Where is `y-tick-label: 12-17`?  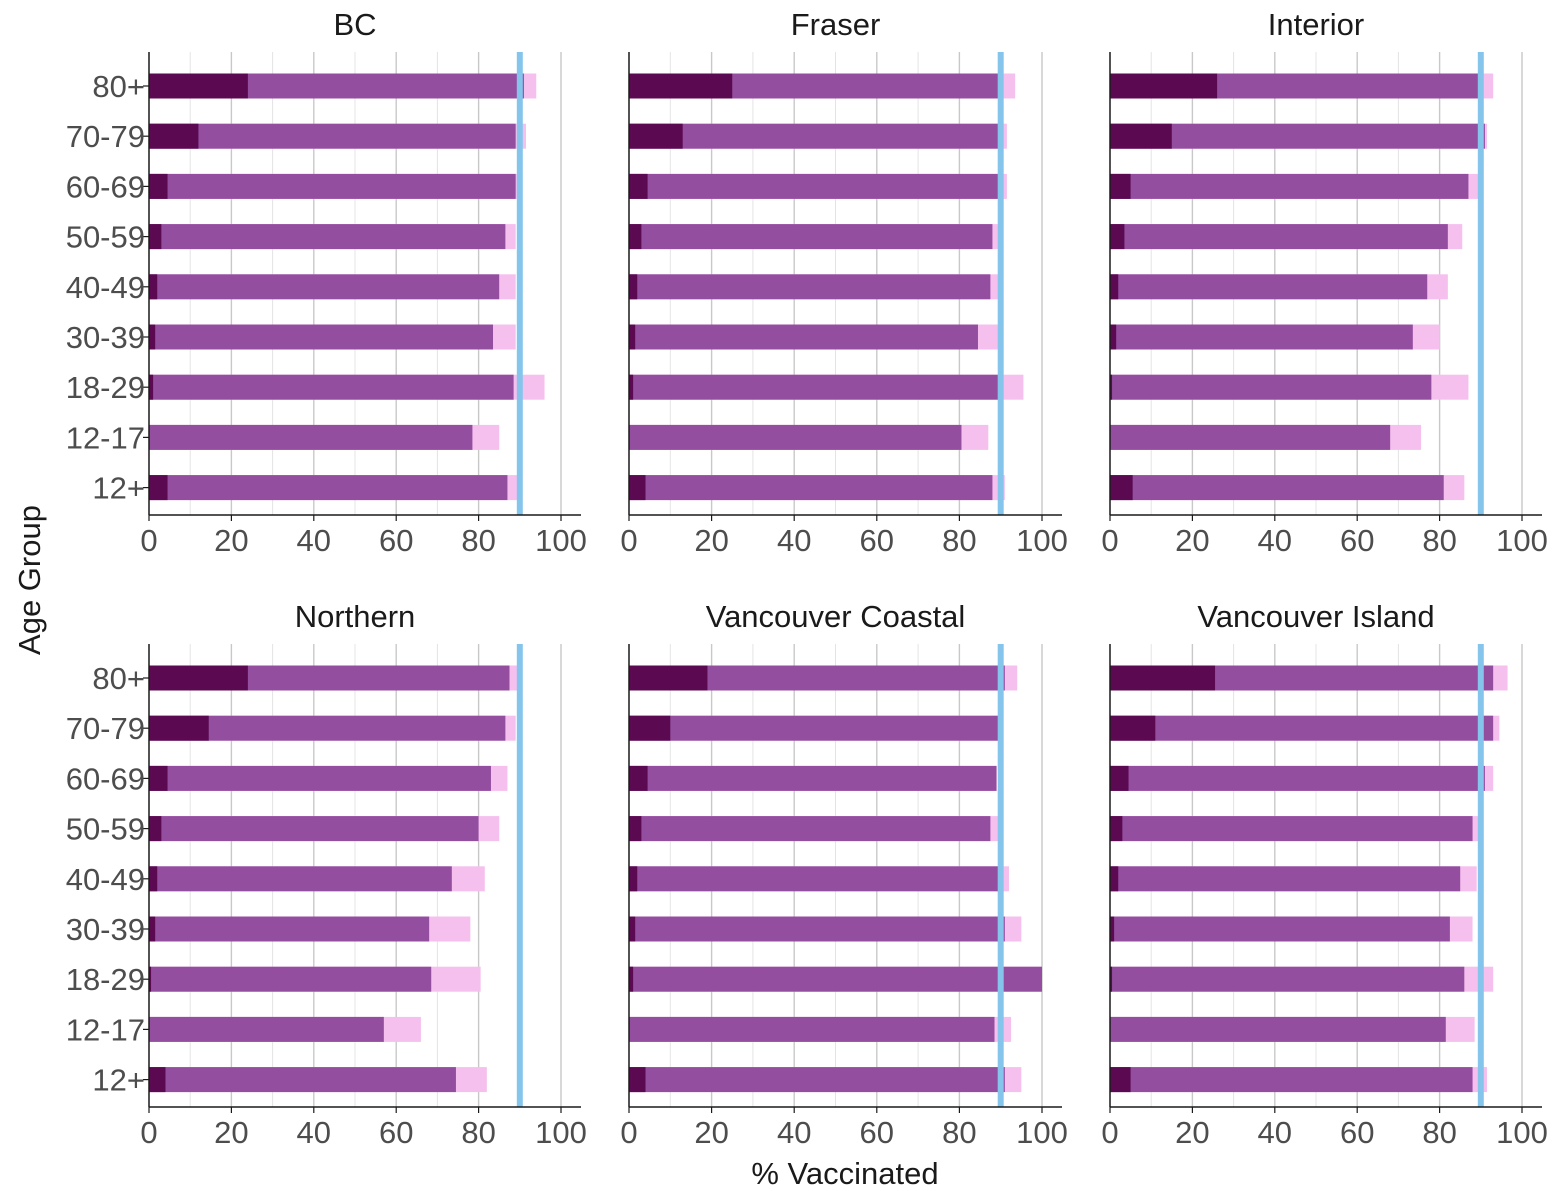
y-tick-label: 12-17 is located at coordinates (105, 437).